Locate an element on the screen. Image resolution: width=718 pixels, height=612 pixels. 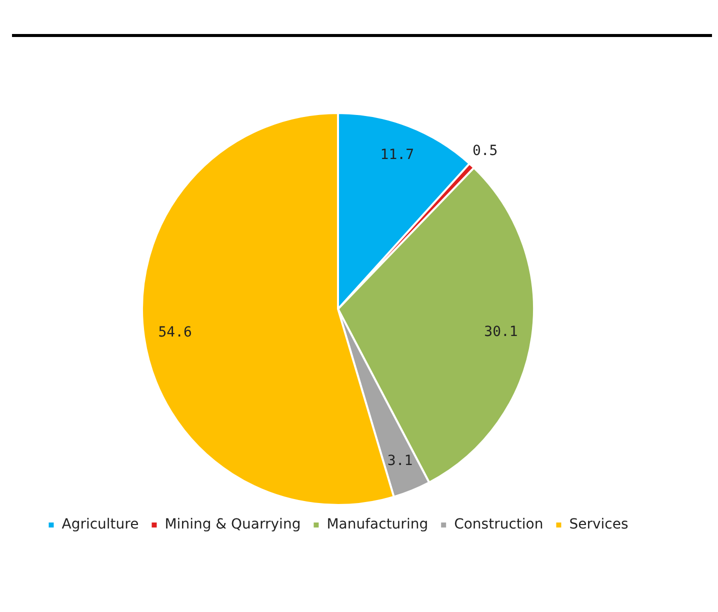
legend-label: Services is located at coordinates (598, 524).